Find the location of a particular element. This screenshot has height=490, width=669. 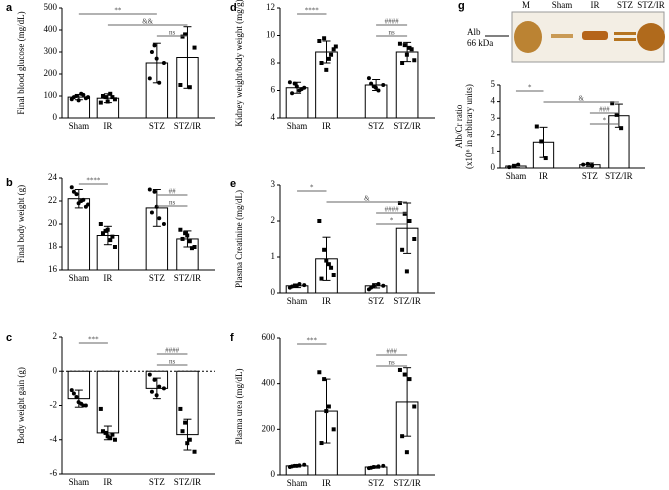

y-tick-label: 4 is located at coordinates (273, 117).